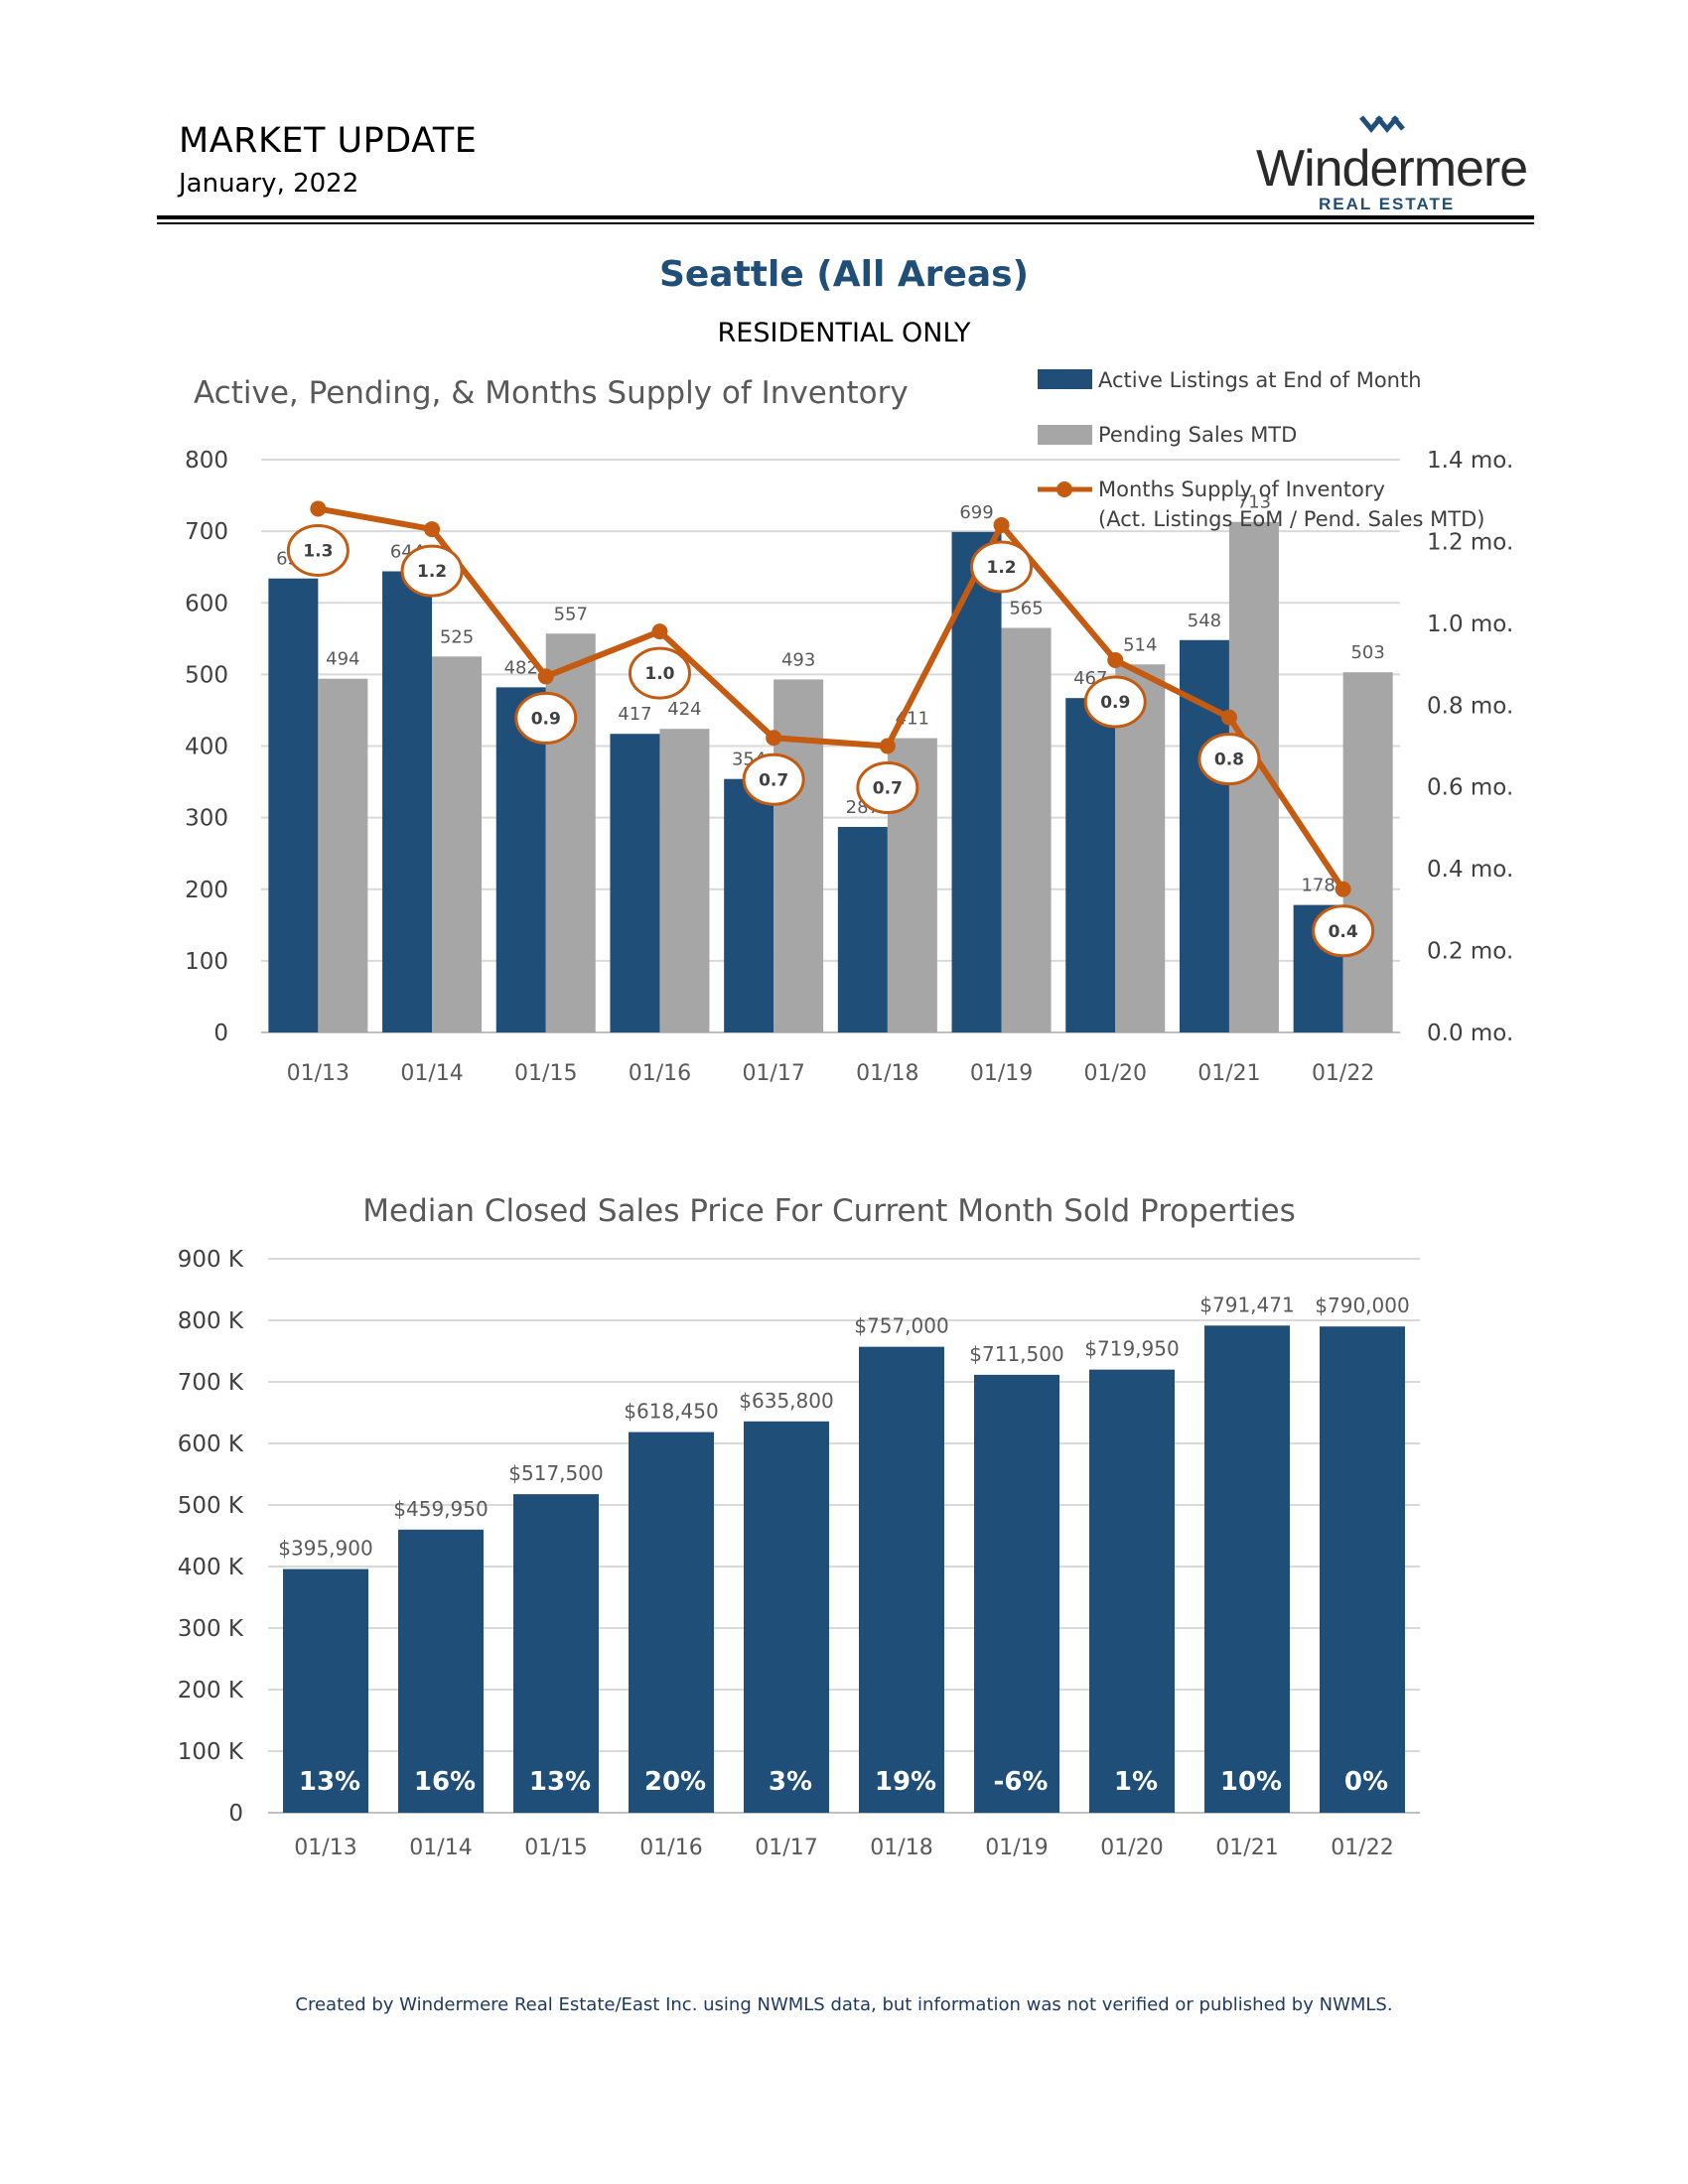 Image resolution: width=1688 pixels, height=2184 pixels. Describe the element at coordinates (1470, 624) in the screenshot. I see `chart1-y2-tick: 1.0 mo.` at that location.